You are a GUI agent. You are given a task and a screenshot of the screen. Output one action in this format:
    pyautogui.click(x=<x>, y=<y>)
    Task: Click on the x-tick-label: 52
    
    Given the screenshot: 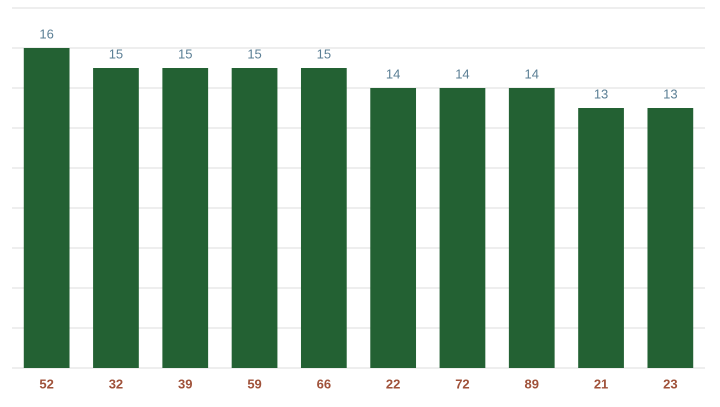 What is the action you would take?
    pyautogui.click(x=46, y=383)
    